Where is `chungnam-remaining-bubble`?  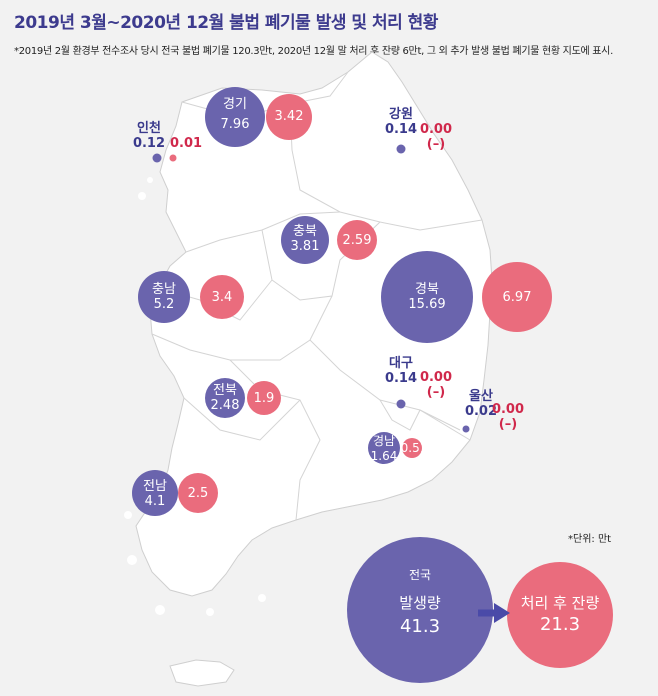 chungnam-remaining-bubble is located at coordinates (222, 297).